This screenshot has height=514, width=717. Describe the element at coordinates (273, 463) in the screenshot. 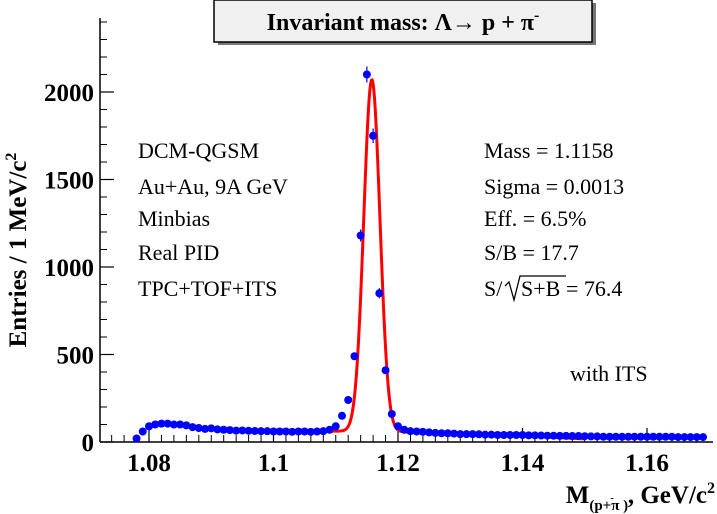

I see `x-tick-label: 1.1` at that location.